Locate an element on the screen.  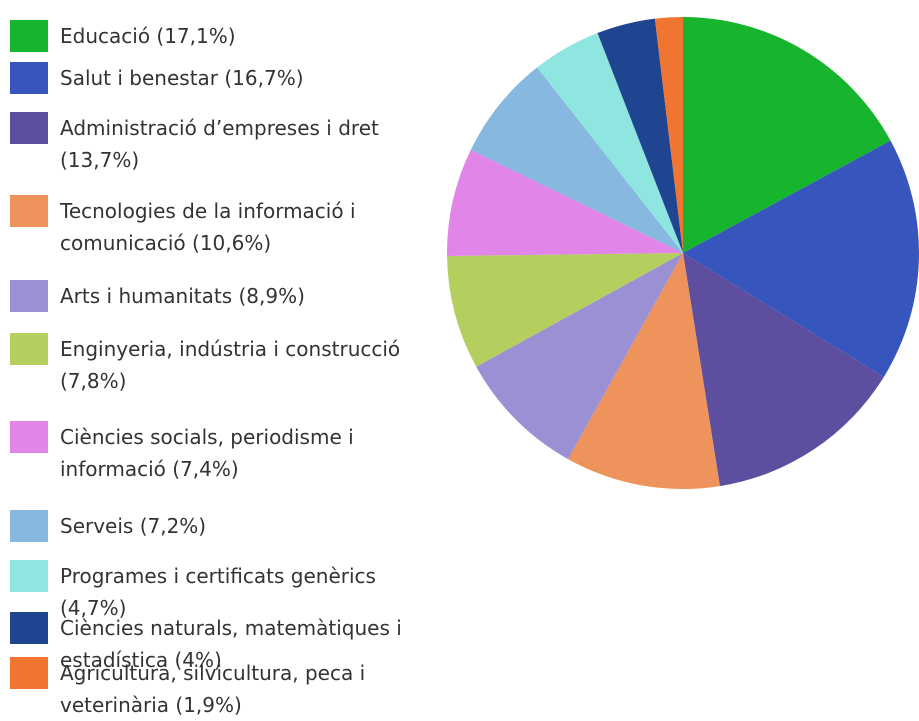
legend-label: Arts i humanitats (8,9%) is located at coordinates (182, 296).